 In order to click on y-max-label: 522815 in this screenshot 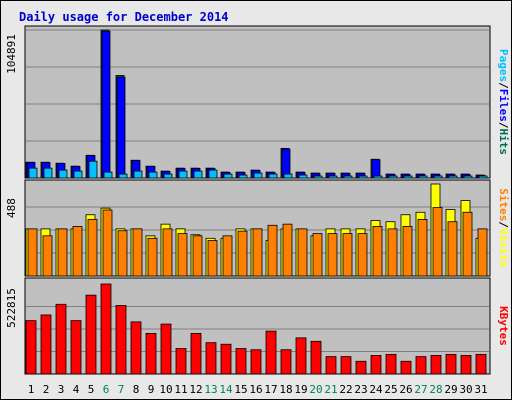, I will do `click(11, 308)`.